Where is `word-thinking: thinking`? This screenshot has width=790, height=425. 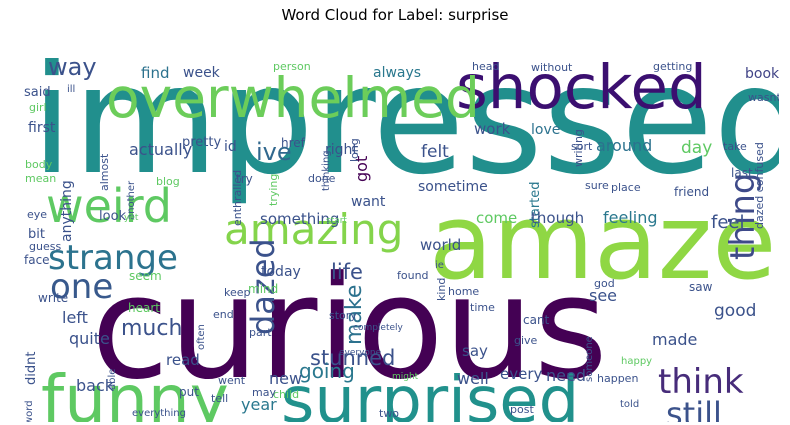 word-thinking: thinking is located at coordinates (326, 170).